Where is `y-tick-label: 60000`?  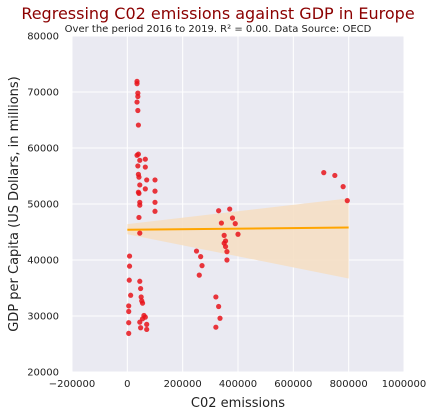 y-tick-label: 60000 is located at coordinates (43, 149).